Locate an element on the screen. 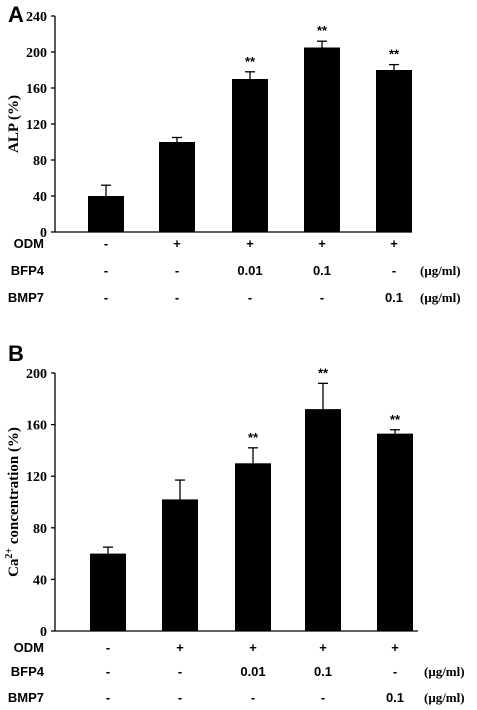 Image resolution: width=477 pixels, height=710 pixels. panel-b-significance-4: ** is located at coordinates (323, 372).